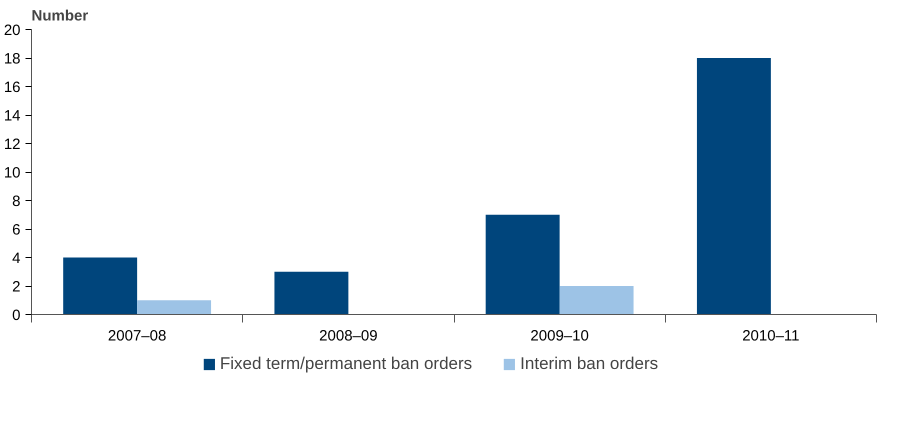 This screenshot has width=923, height=432. Describe the element at coordinates (12, 30) in the screenshot. I see `y-tick-label: 20` at that location.